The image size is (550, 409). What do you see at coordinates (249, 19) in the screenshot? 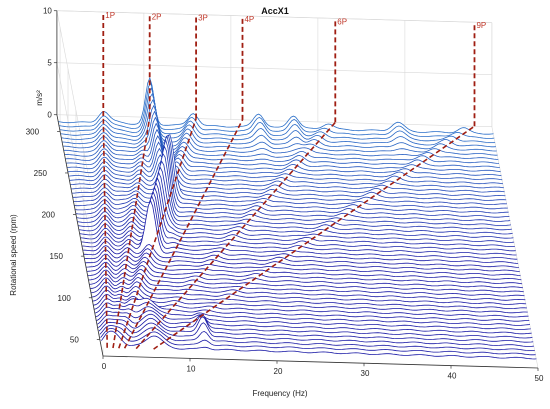
I see `order-label-4p: 4P` at bounding box center [249, 19].